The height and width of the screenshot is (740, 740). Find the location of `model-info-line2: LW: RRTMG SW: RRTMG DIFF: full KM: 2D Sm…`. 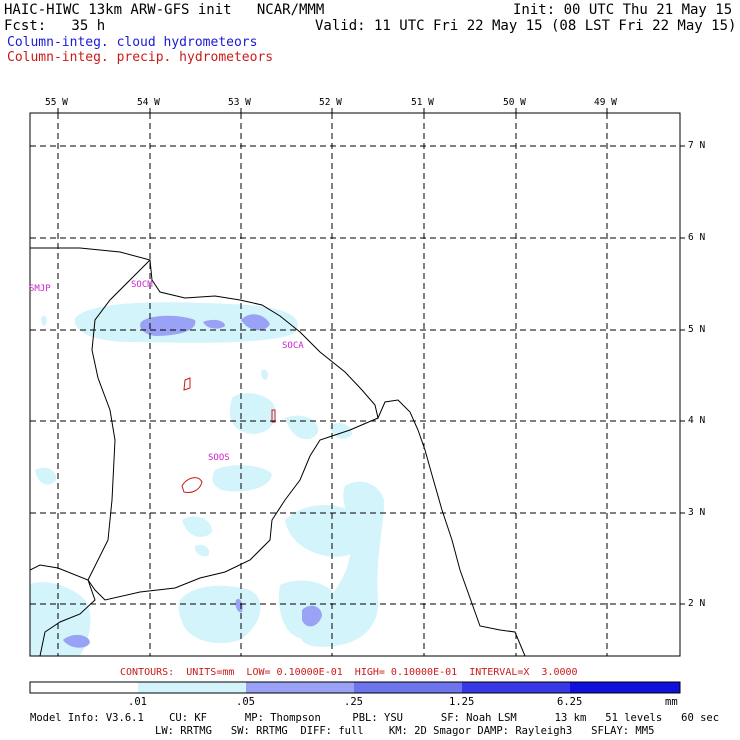

model-info-line2: LW: RRTMG SW: RRTMG DIFF: full KM: 2D Sm… is located at coordinates (405, 731).